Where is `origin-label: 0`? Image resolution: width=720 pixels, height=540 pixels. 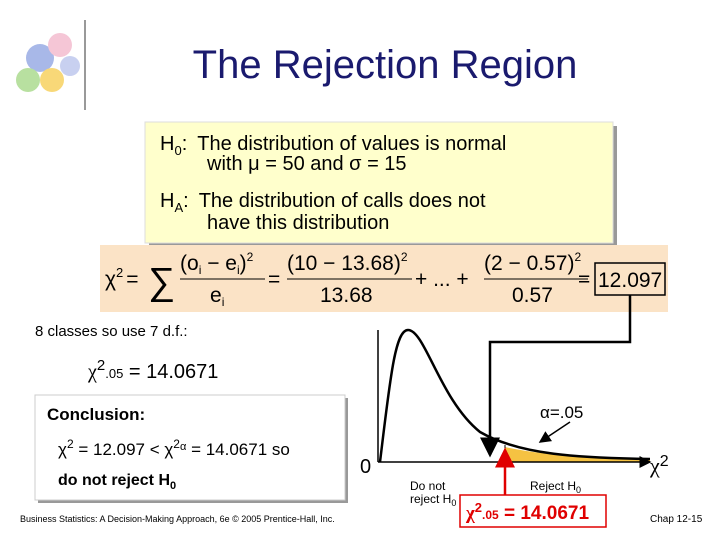 origin-label: 0 is located at coordinates (365, 467).